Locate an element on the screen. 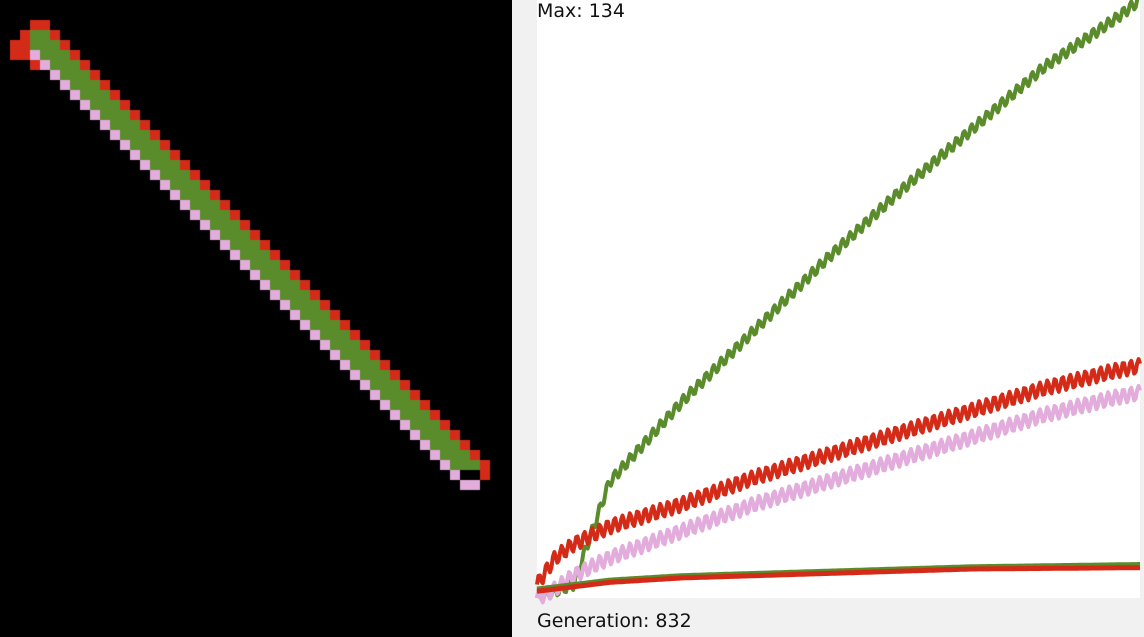 The height and width of the screenshot is (637, 1144). max-label: Max: 134 is located at coordinates (581, 11).